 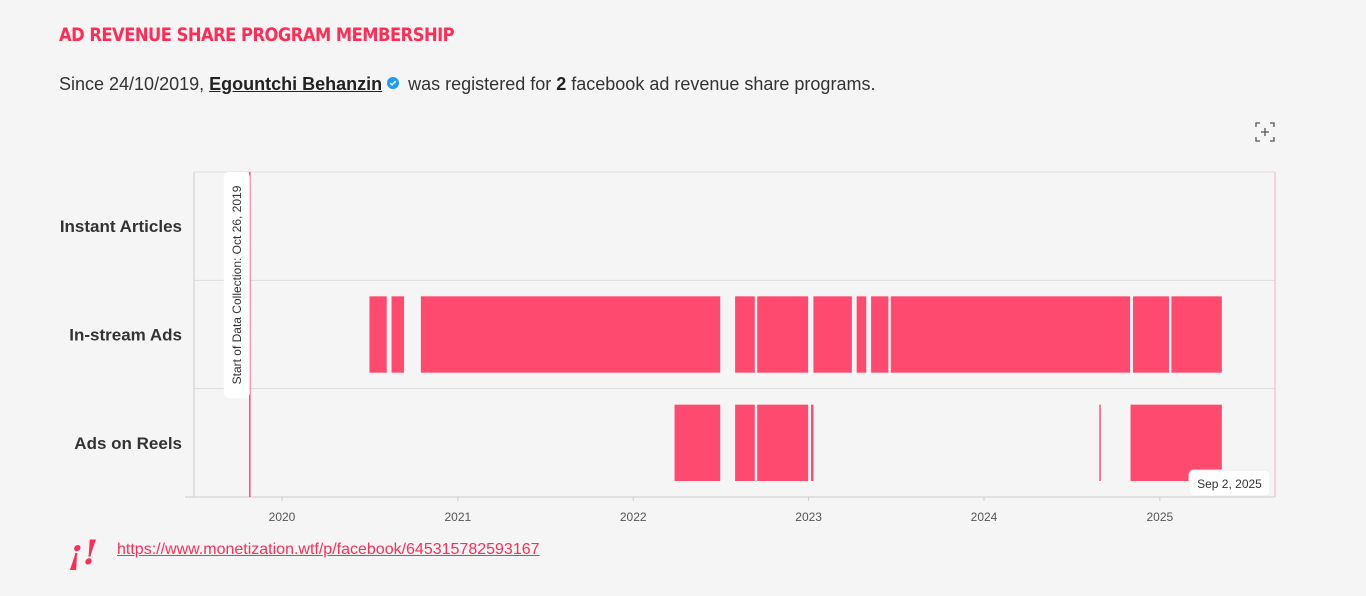 I want to click on verified-badge-icon, so click(x=393, y=83).